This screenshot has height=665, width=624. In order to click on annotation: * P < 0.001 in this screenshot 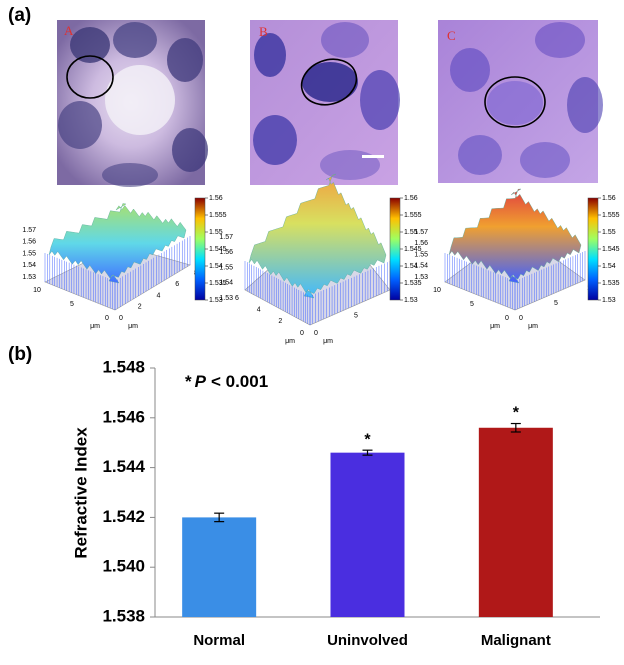, I will do `click(226, 381)`.